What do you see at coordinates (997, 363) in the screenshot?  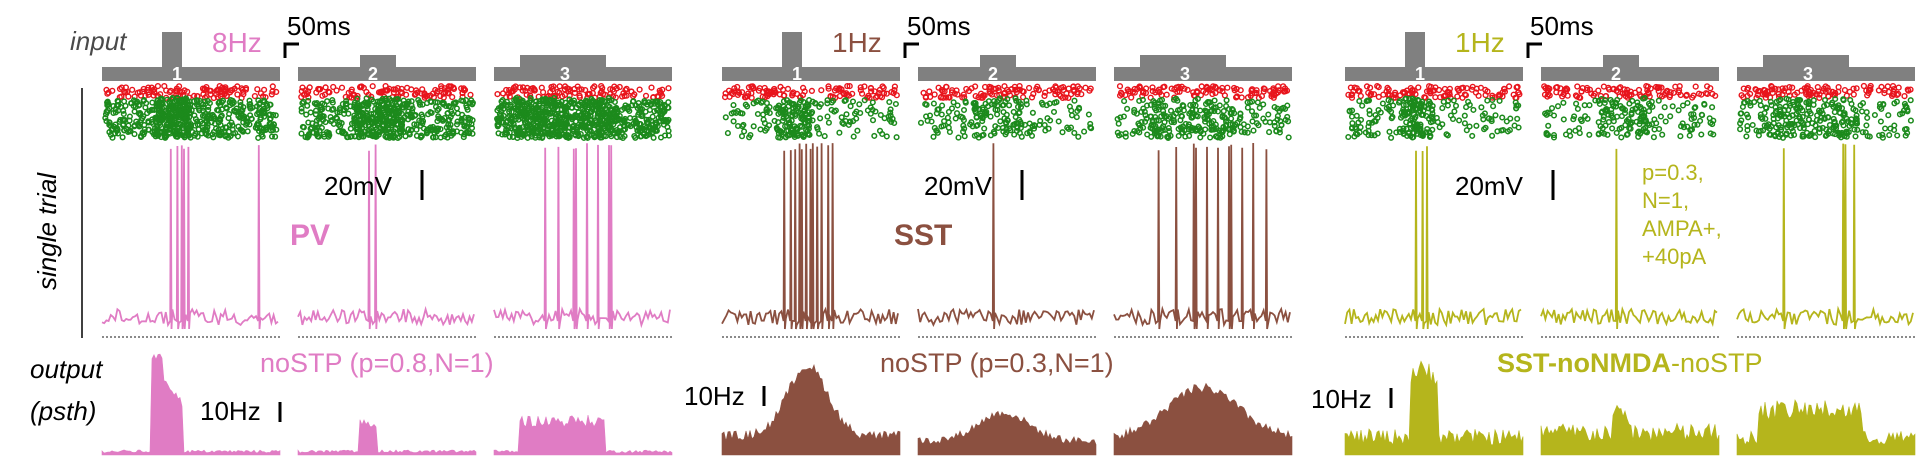 I see `condition-label: noSTP (p=0.3,N=1)` at bounding box center [997, 363].